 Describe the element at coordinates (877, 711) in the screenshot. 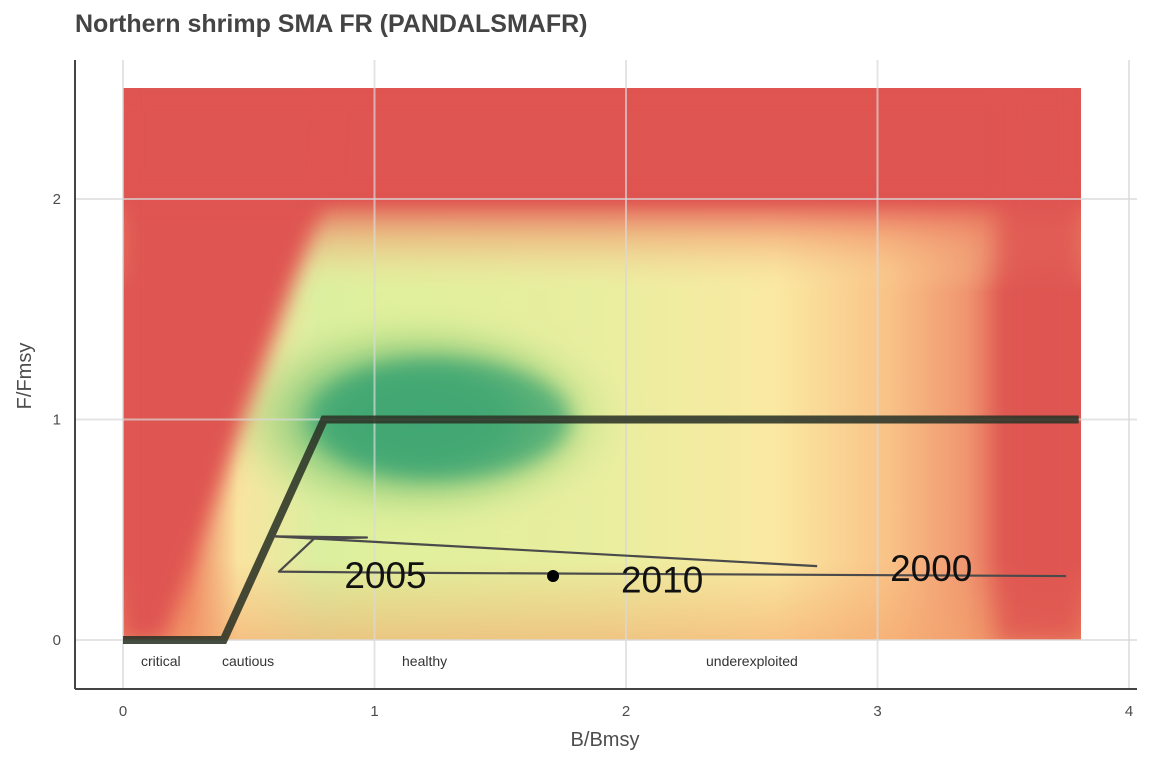

I see `x-tick-label: 3` at that location.